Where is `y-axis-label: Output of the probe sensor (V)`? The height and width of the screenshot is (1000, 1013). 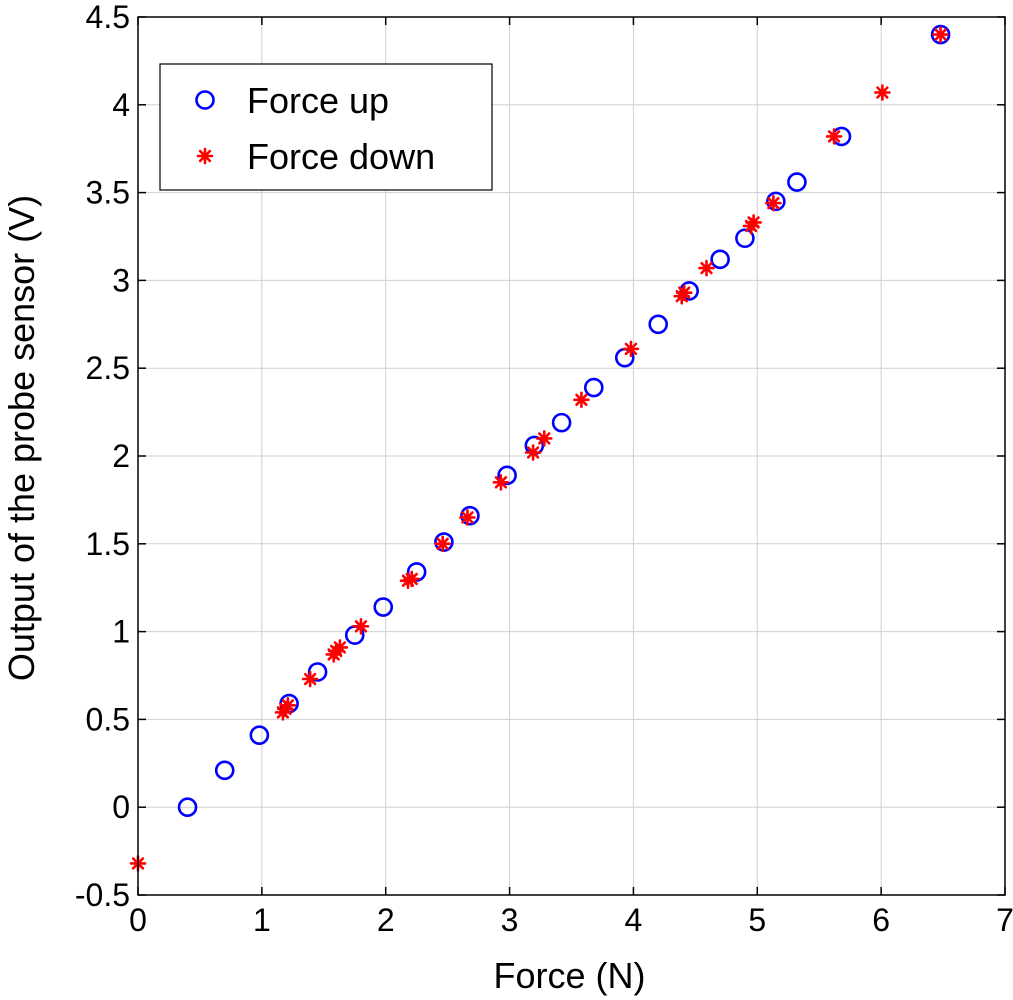 y-axis-label: Output of the probe sensor (V) is located at coordinates (21, 438).